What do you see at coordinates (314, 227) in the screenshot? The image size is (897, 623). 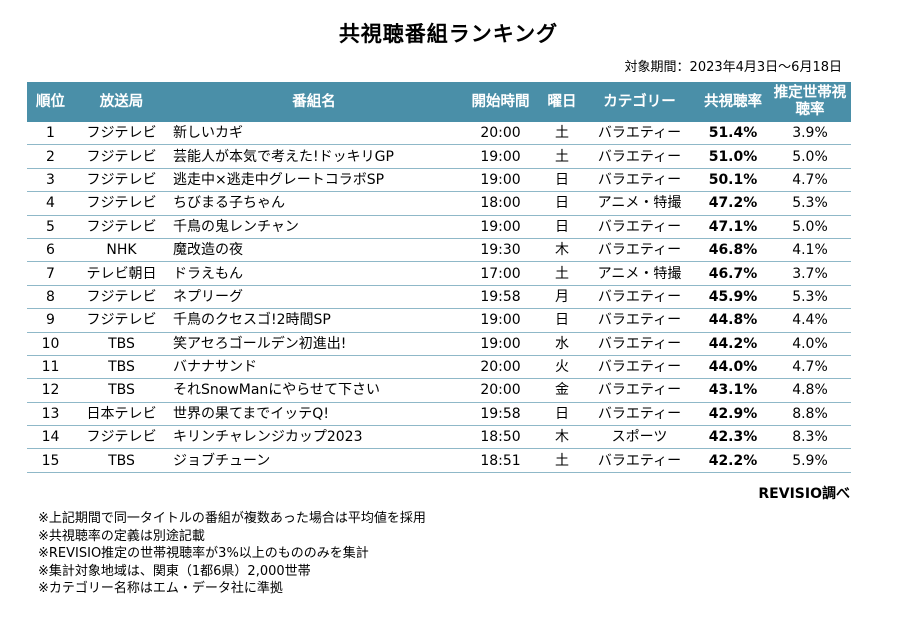 I see `program-cell: 千鳥の鬼レンチャン` at bounding box center [314, 227].